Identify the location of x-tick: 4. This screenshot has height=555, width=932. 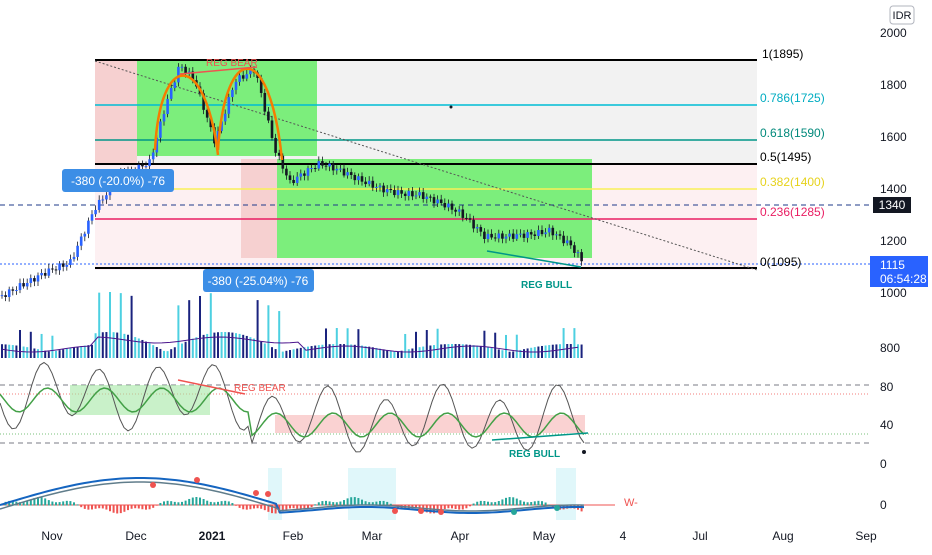
(623, 536).